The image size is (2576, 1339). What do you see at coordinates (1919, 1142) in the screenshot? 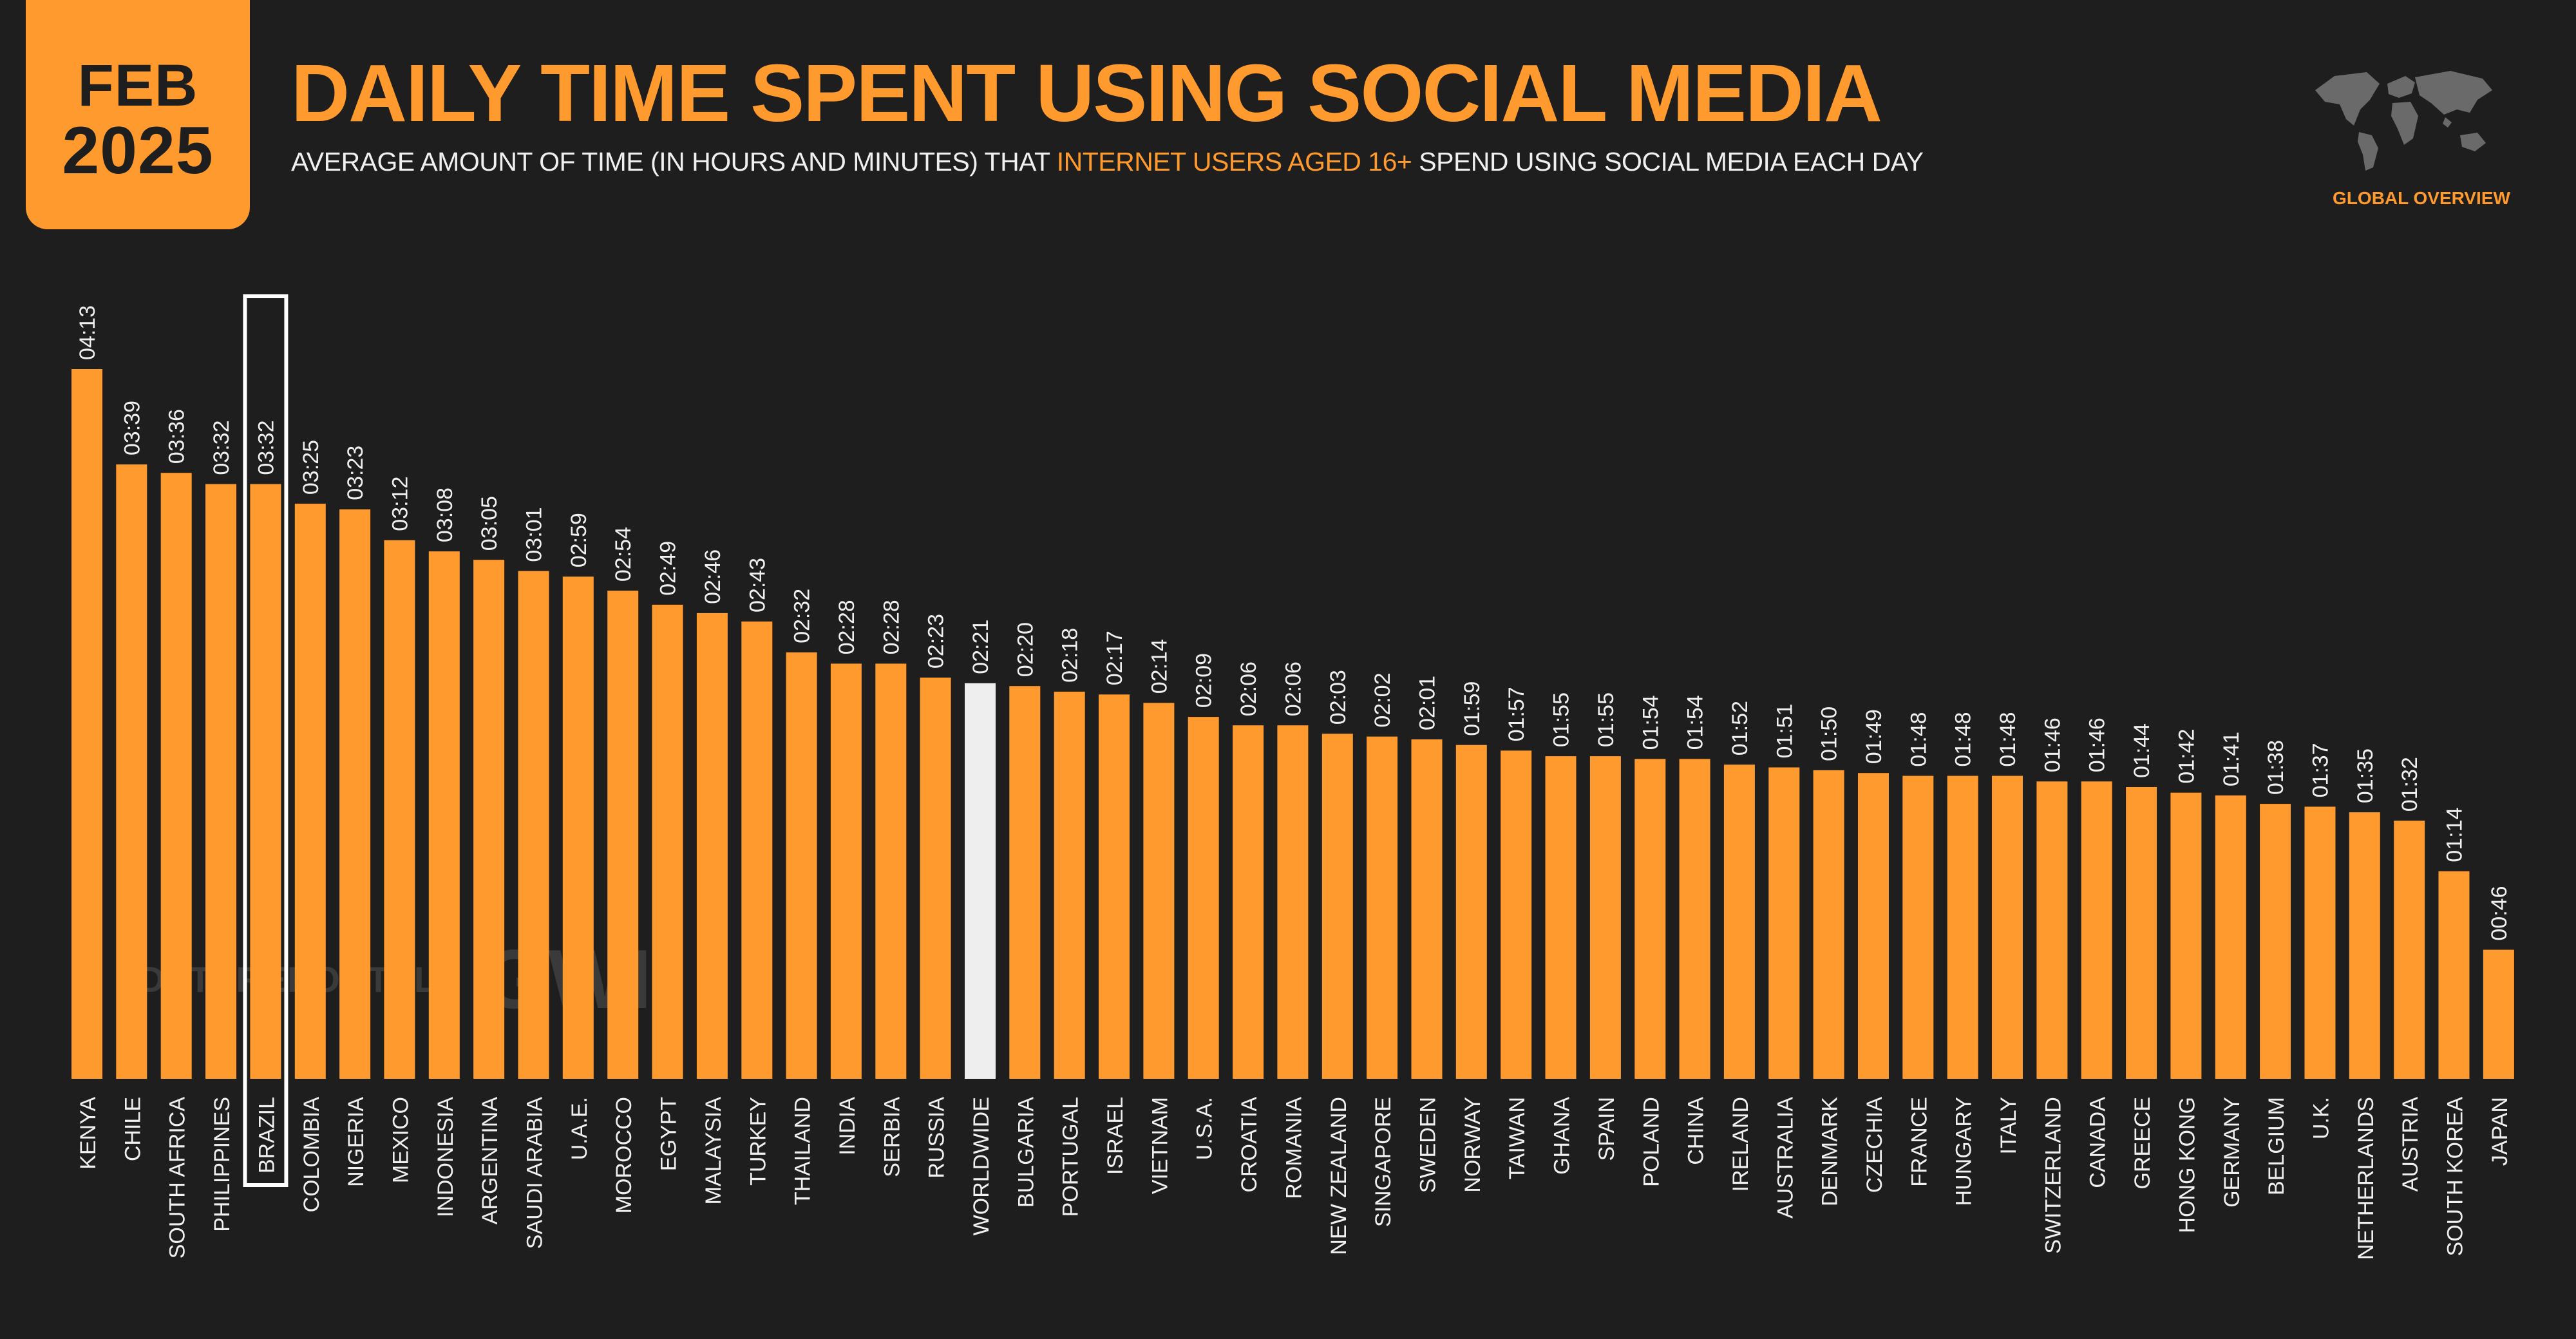
I see `category-label: FRANCE` at bounding box center [1919, 1142].